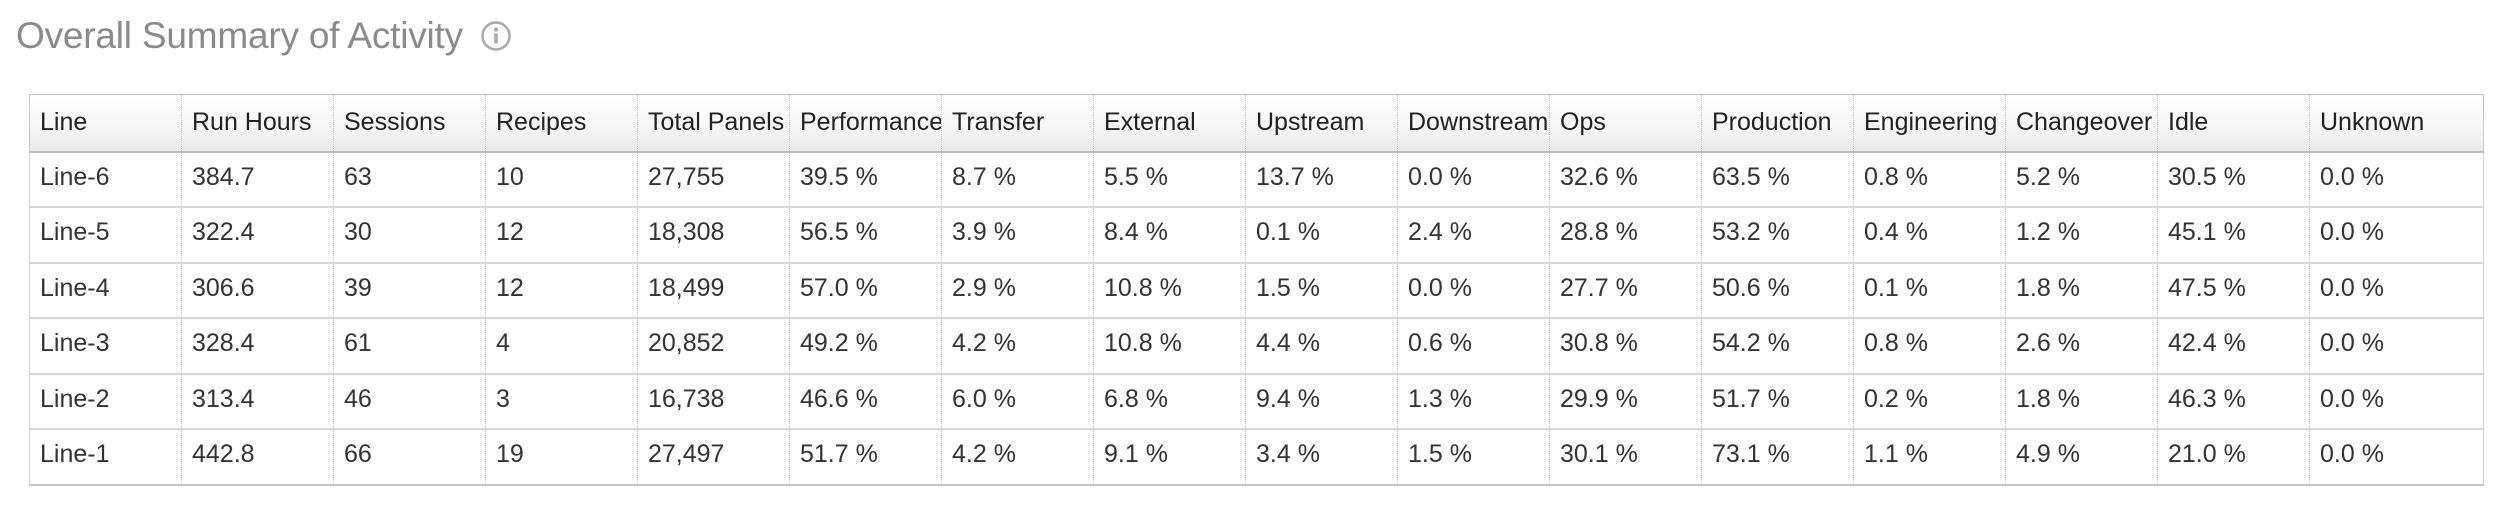 This screenshot has height=520, width=2498. Describe the element at coordinates (1321, 123) in the screenshot. I see `column-header-upstream: Upstream` at that location.